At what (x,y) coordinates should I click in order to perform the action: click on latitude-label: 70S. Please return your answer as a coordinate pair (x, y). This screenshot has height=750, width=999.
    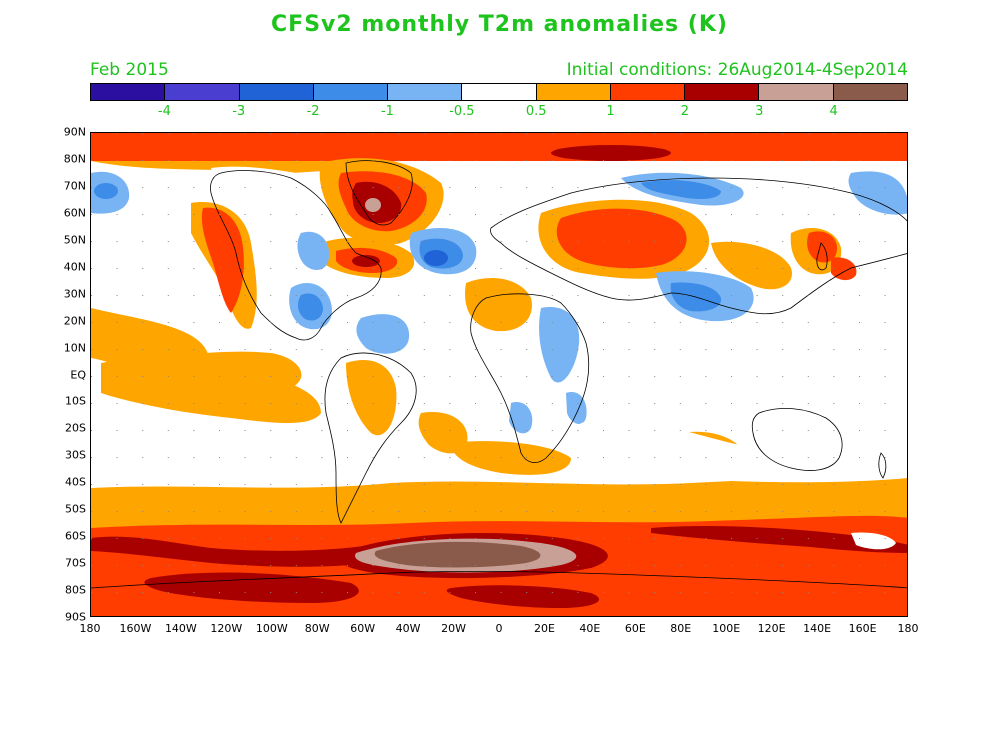
    Looking at the image, I should click on (75, 563).